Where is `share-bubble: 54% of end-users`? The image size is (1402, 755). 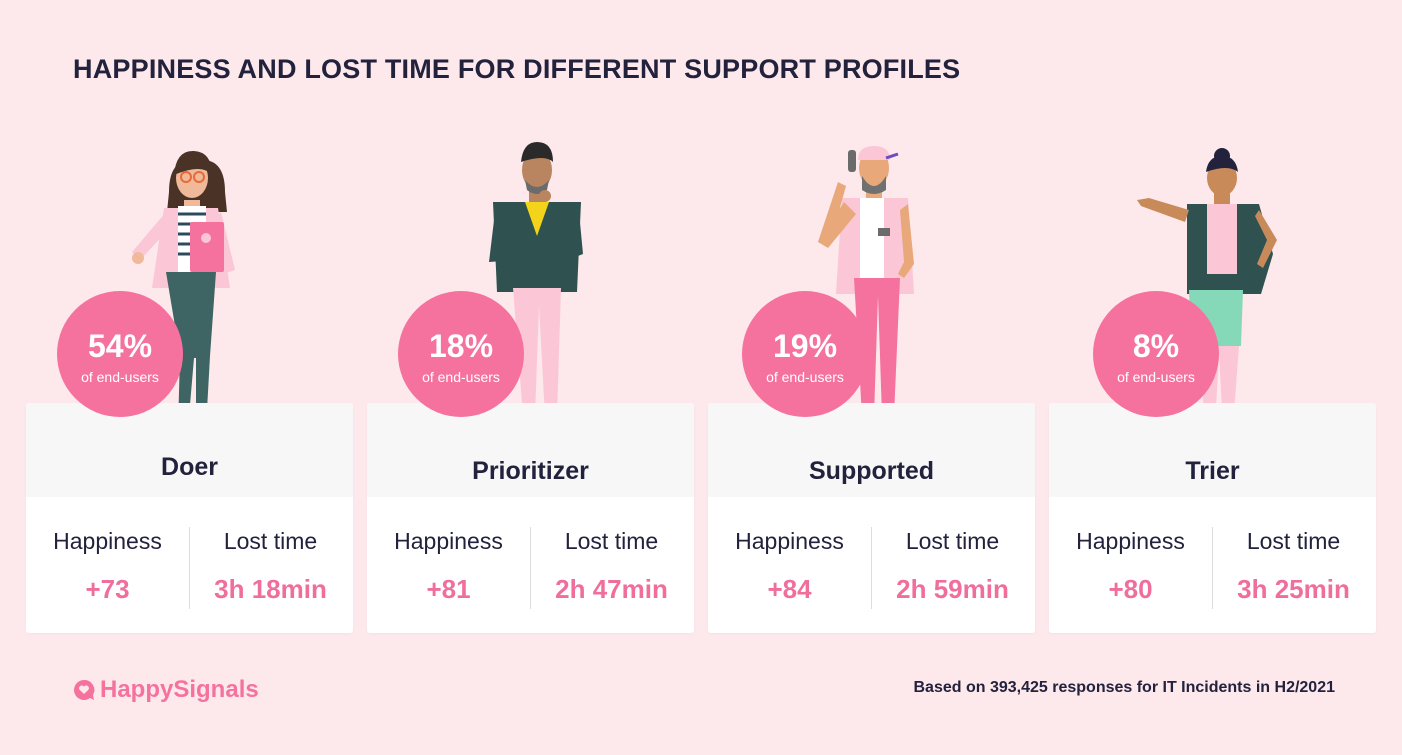
share-bubble: 54% of end-users is located at coordinates (120, 354).